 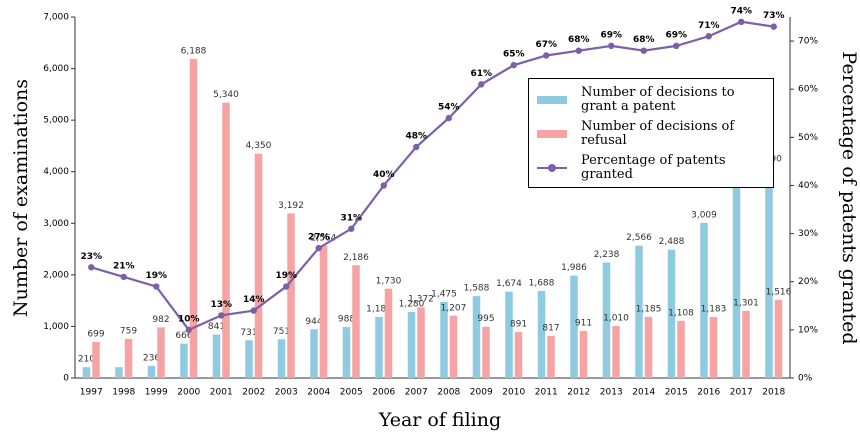 I want to click on line-value-label: 19%, so click(x=156, y=276).